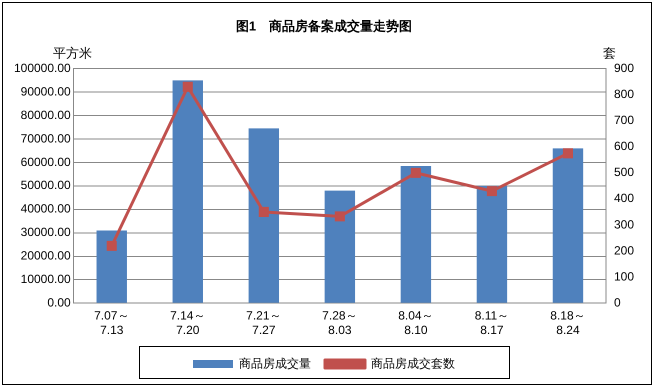  What do you see at coordinates (617, 303) in the screenshot?
I see `y2-tick-label: 0` at bounding box center [617, 303].